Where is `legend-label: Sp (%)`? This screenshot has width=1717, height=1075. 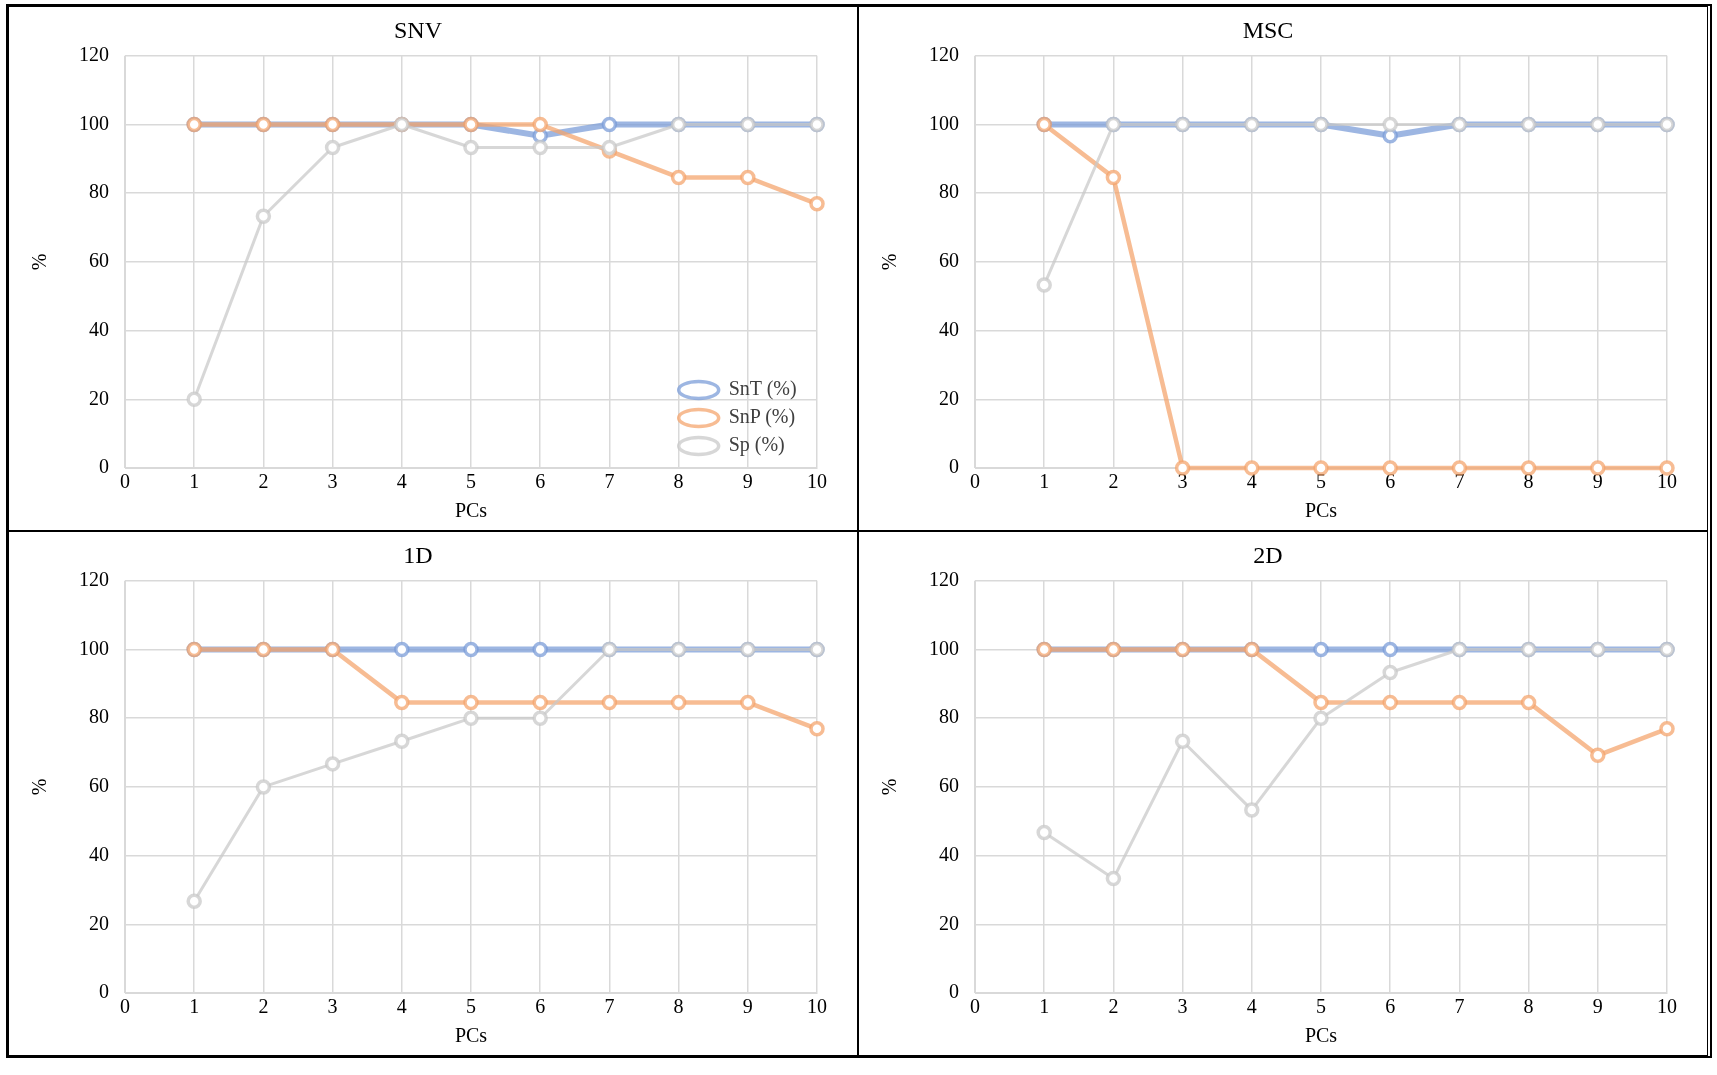 legend-label: Sp (%) is located at coordinates (756, 445).